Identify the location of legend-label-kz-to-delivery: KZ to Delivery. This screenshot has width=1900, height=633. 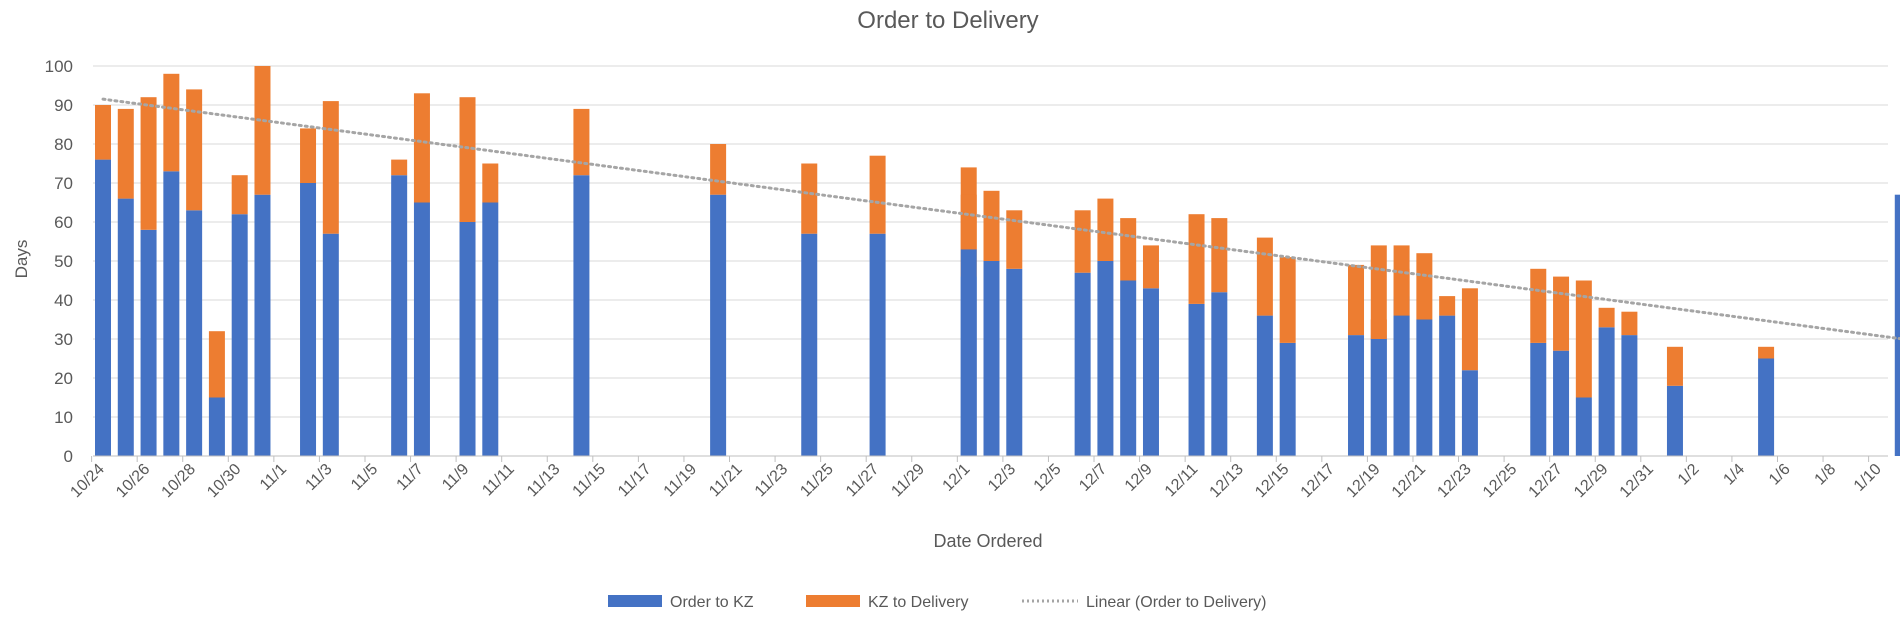
(918, 602).